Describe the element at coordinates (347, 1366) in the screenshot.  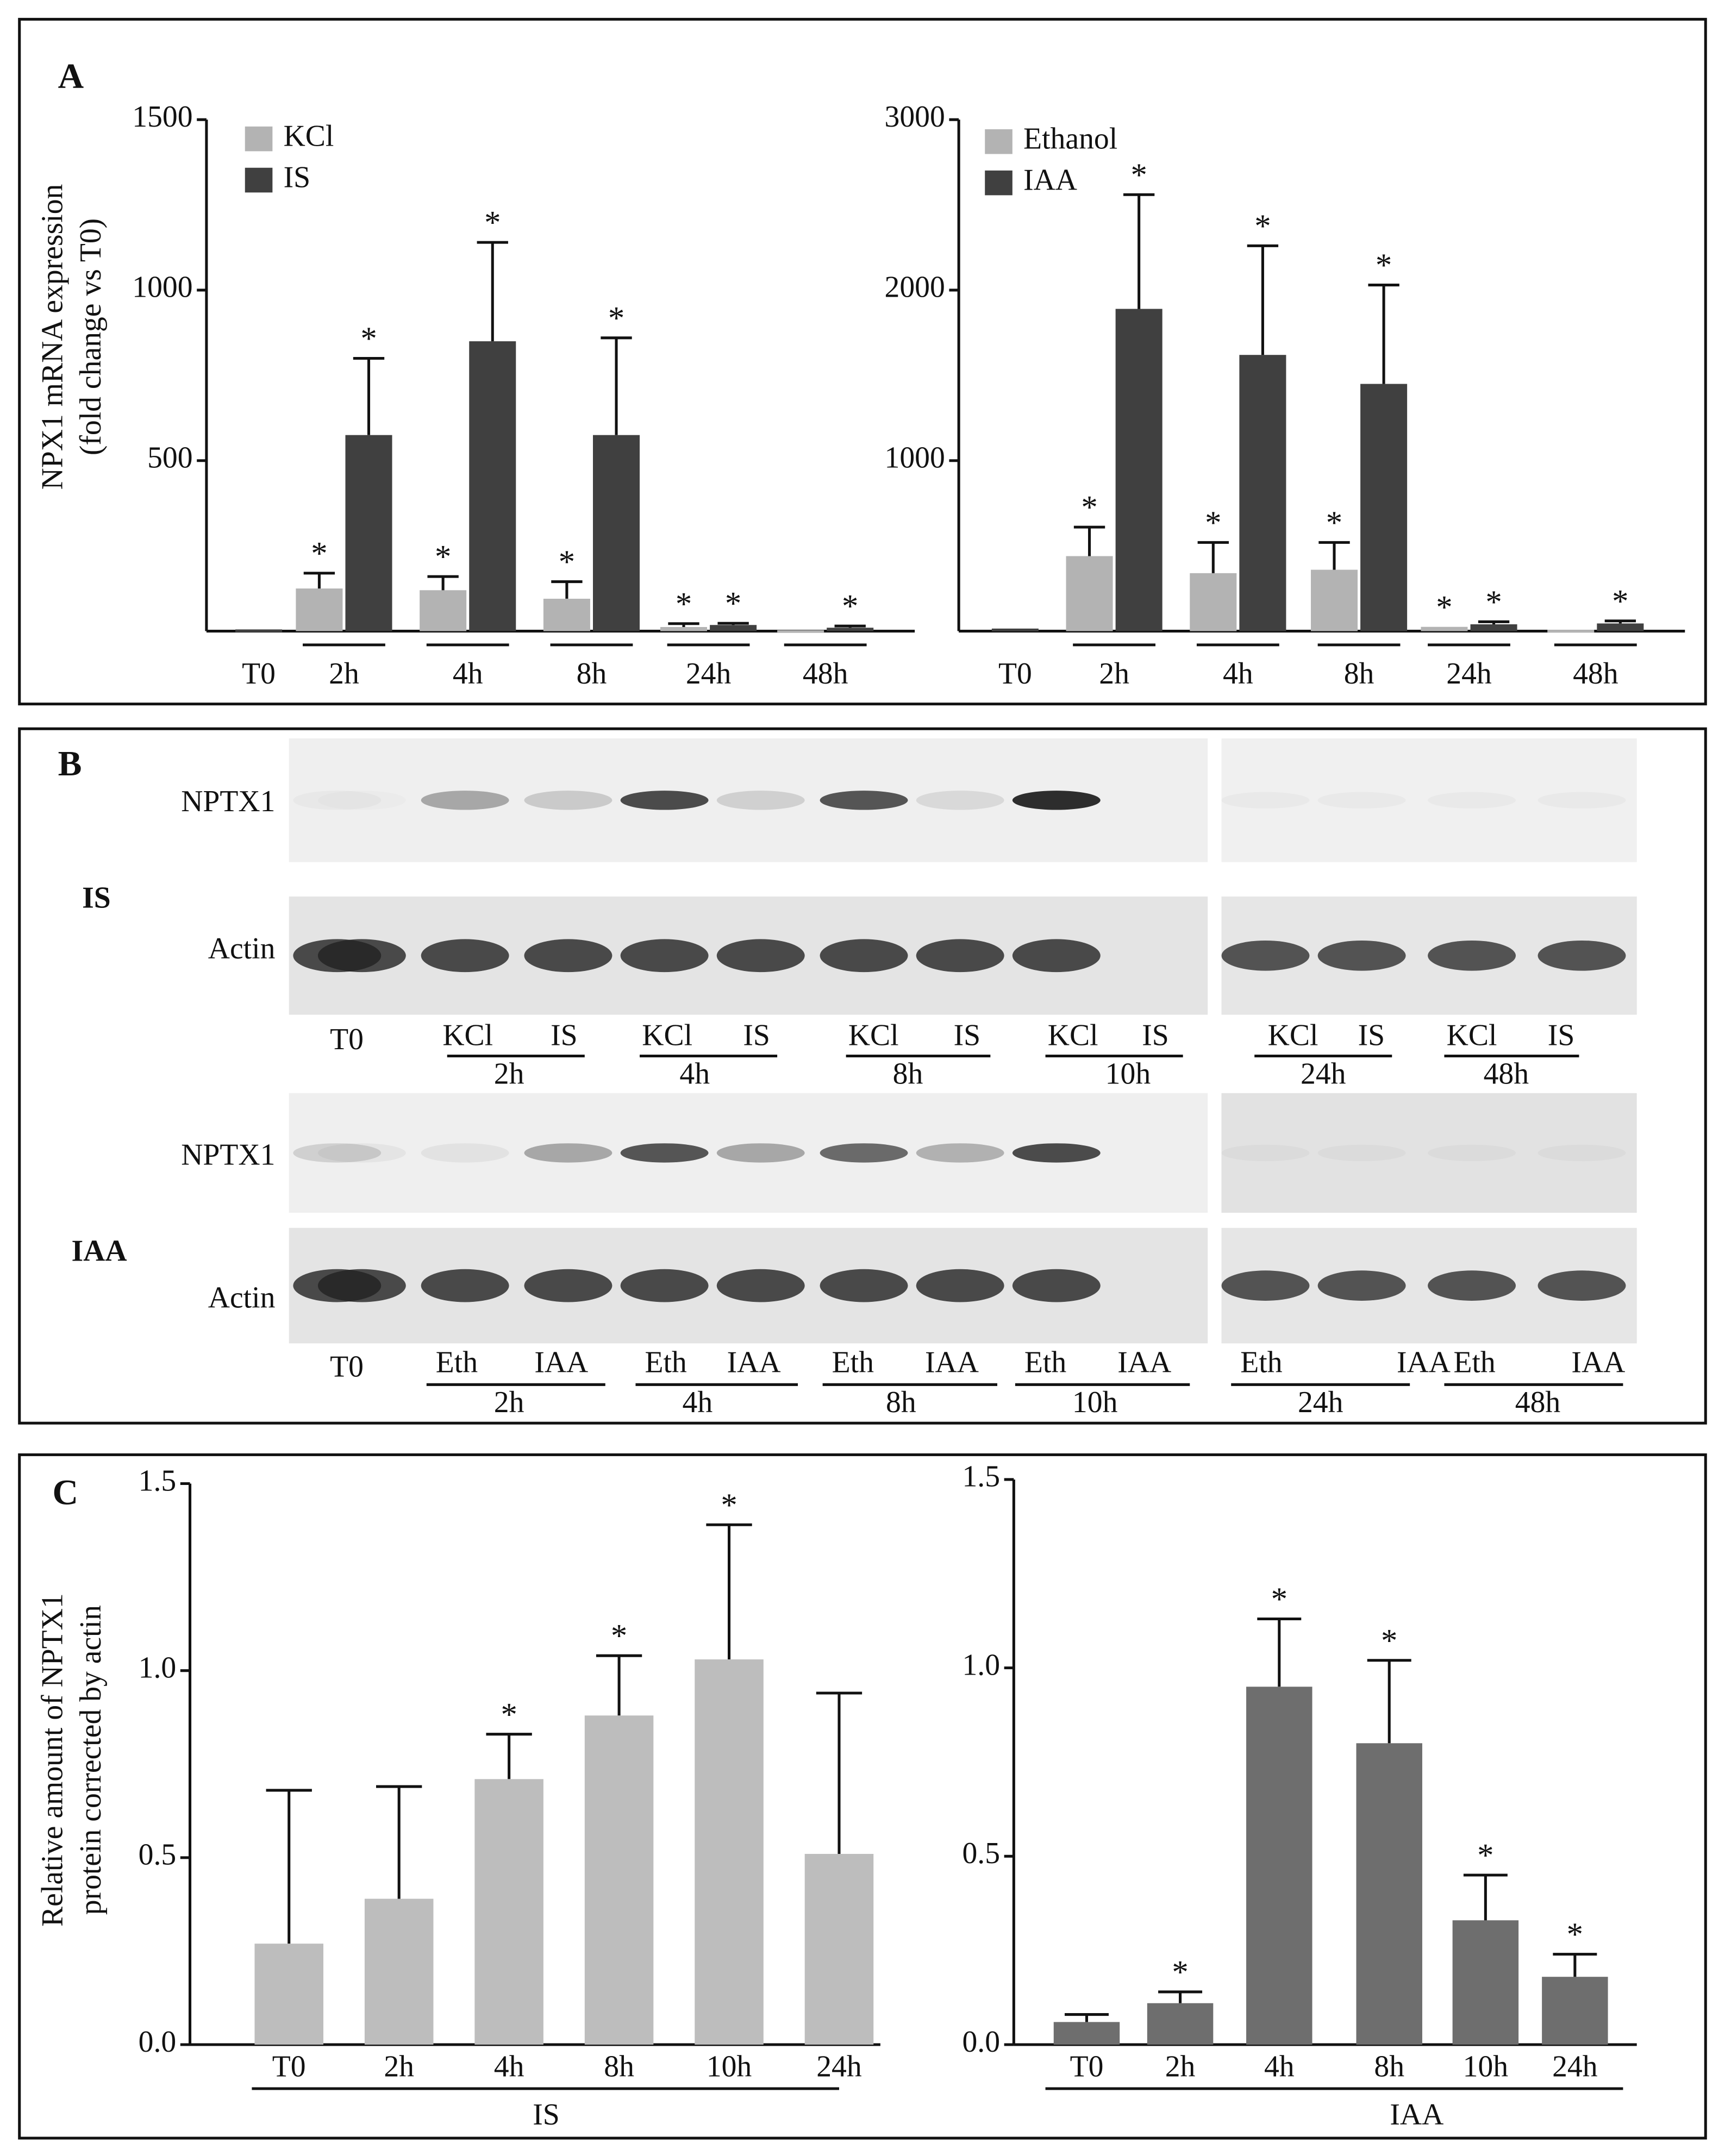
I see `lane-label: T0` at that location.